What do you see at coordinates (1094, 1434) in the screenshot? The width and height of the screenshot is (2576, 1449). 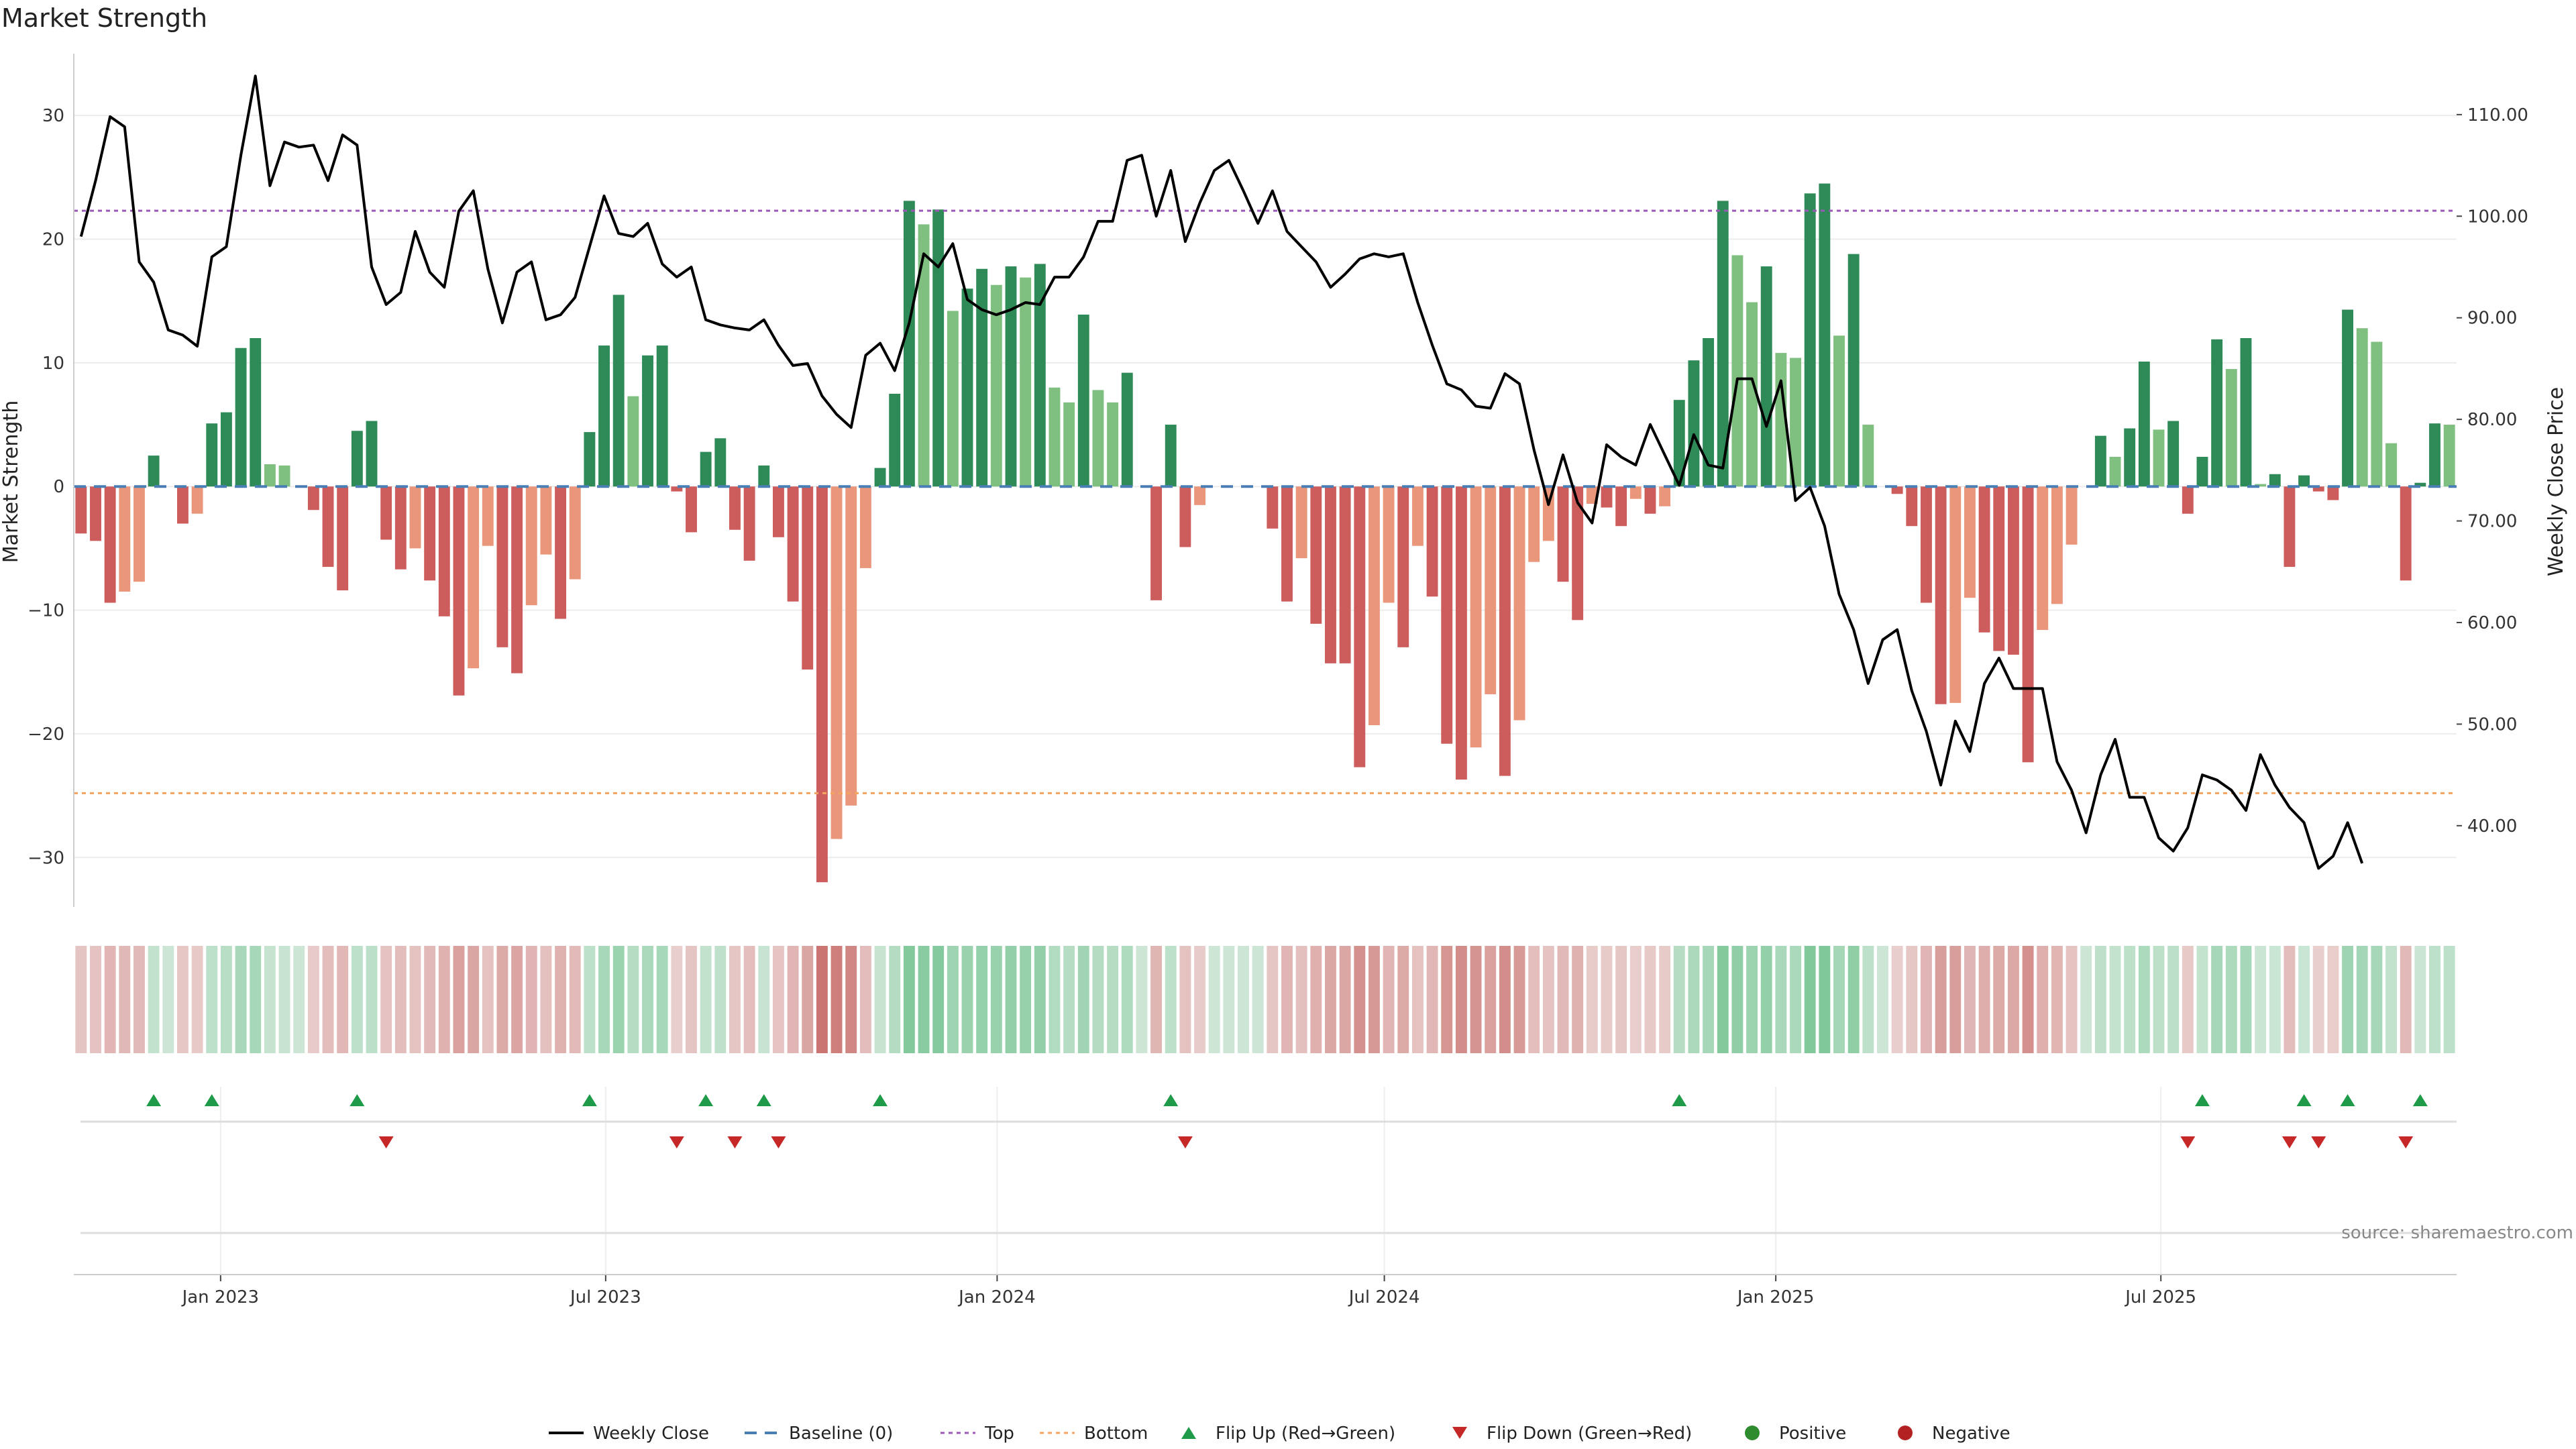 I see `legend-item-bottom: Bottom` at bounding box center [1094, 1434].